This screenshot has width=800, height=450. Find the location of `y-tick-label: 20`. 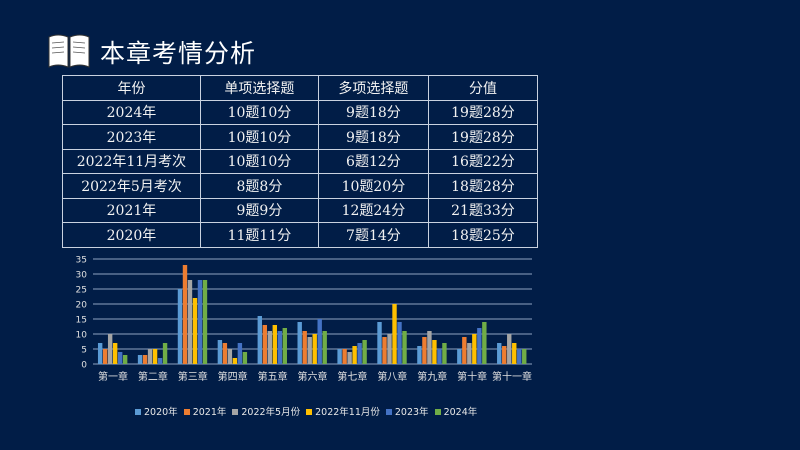

y-tick-label: 20 is located at coordinates (82, 306).